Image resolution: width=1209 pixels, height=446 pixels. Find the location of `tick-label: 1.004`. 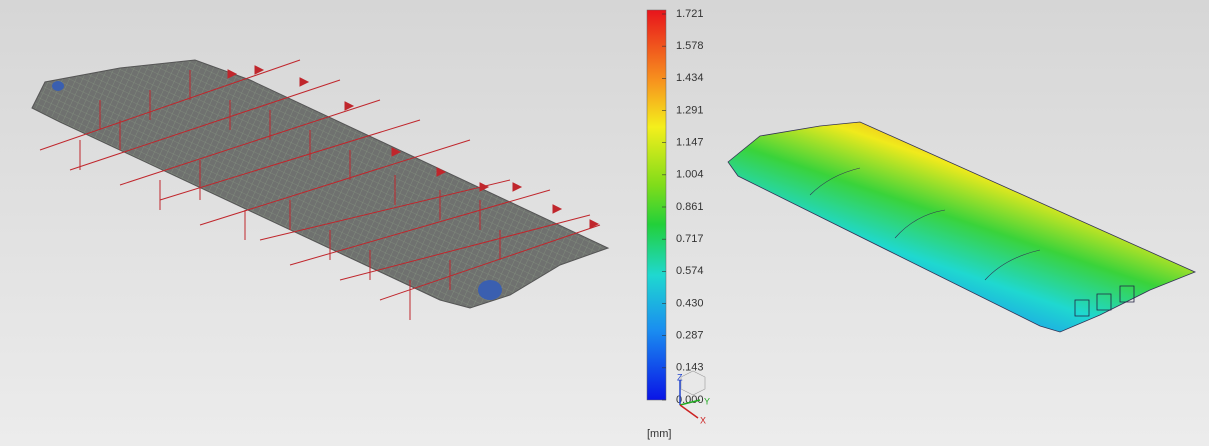

tick-label: 1.004 is located at coordinates (690, 175).